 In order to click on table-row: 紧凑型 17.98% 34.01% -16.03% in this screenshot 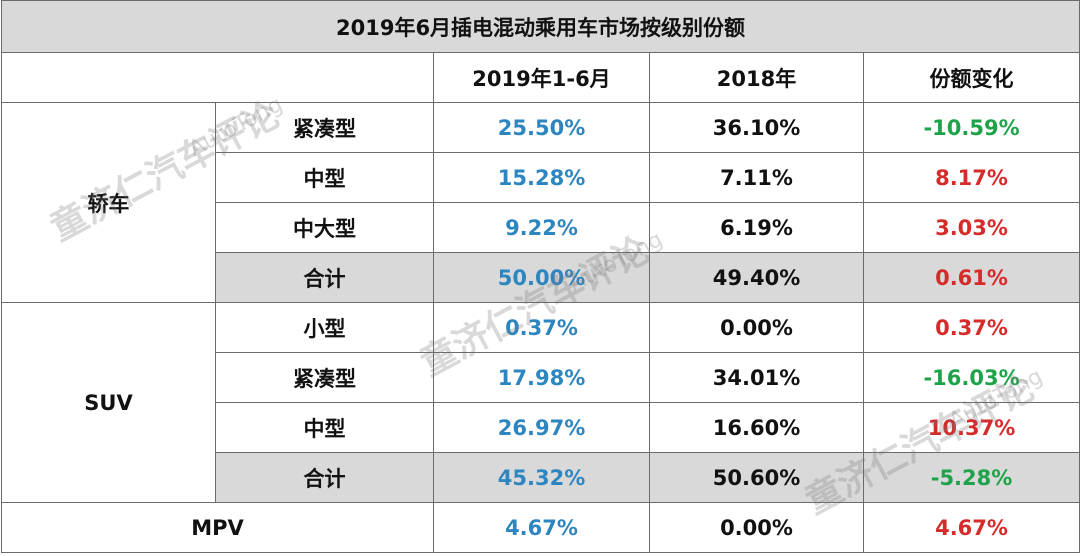, I will do `click(541, 377)`.